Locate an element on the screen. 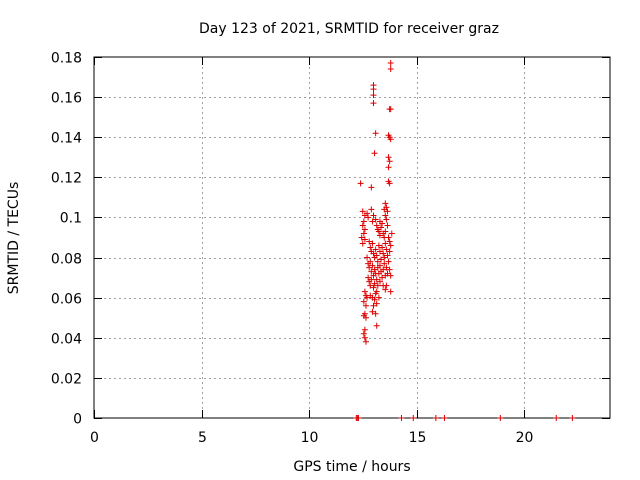 The height and width of the screenshot is (480, 640). y-tick-label: 0.08 is located at coordinates (66, 260).